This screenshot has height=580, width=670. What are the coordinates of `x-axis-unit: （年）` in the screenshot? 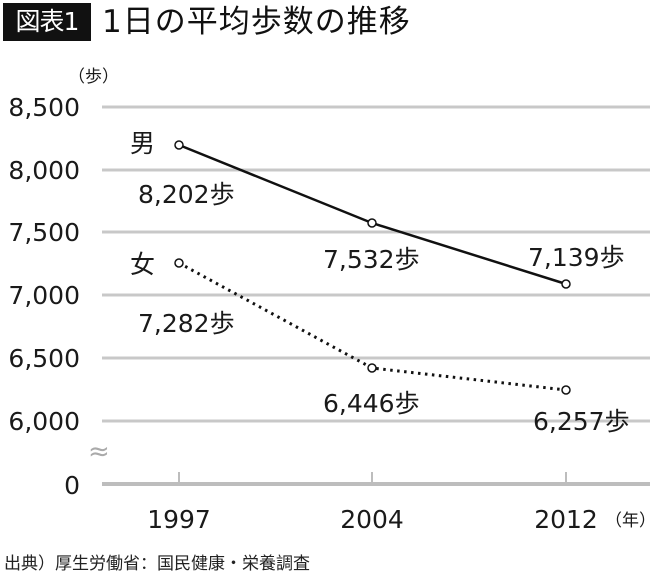 It's located at (630, 521).